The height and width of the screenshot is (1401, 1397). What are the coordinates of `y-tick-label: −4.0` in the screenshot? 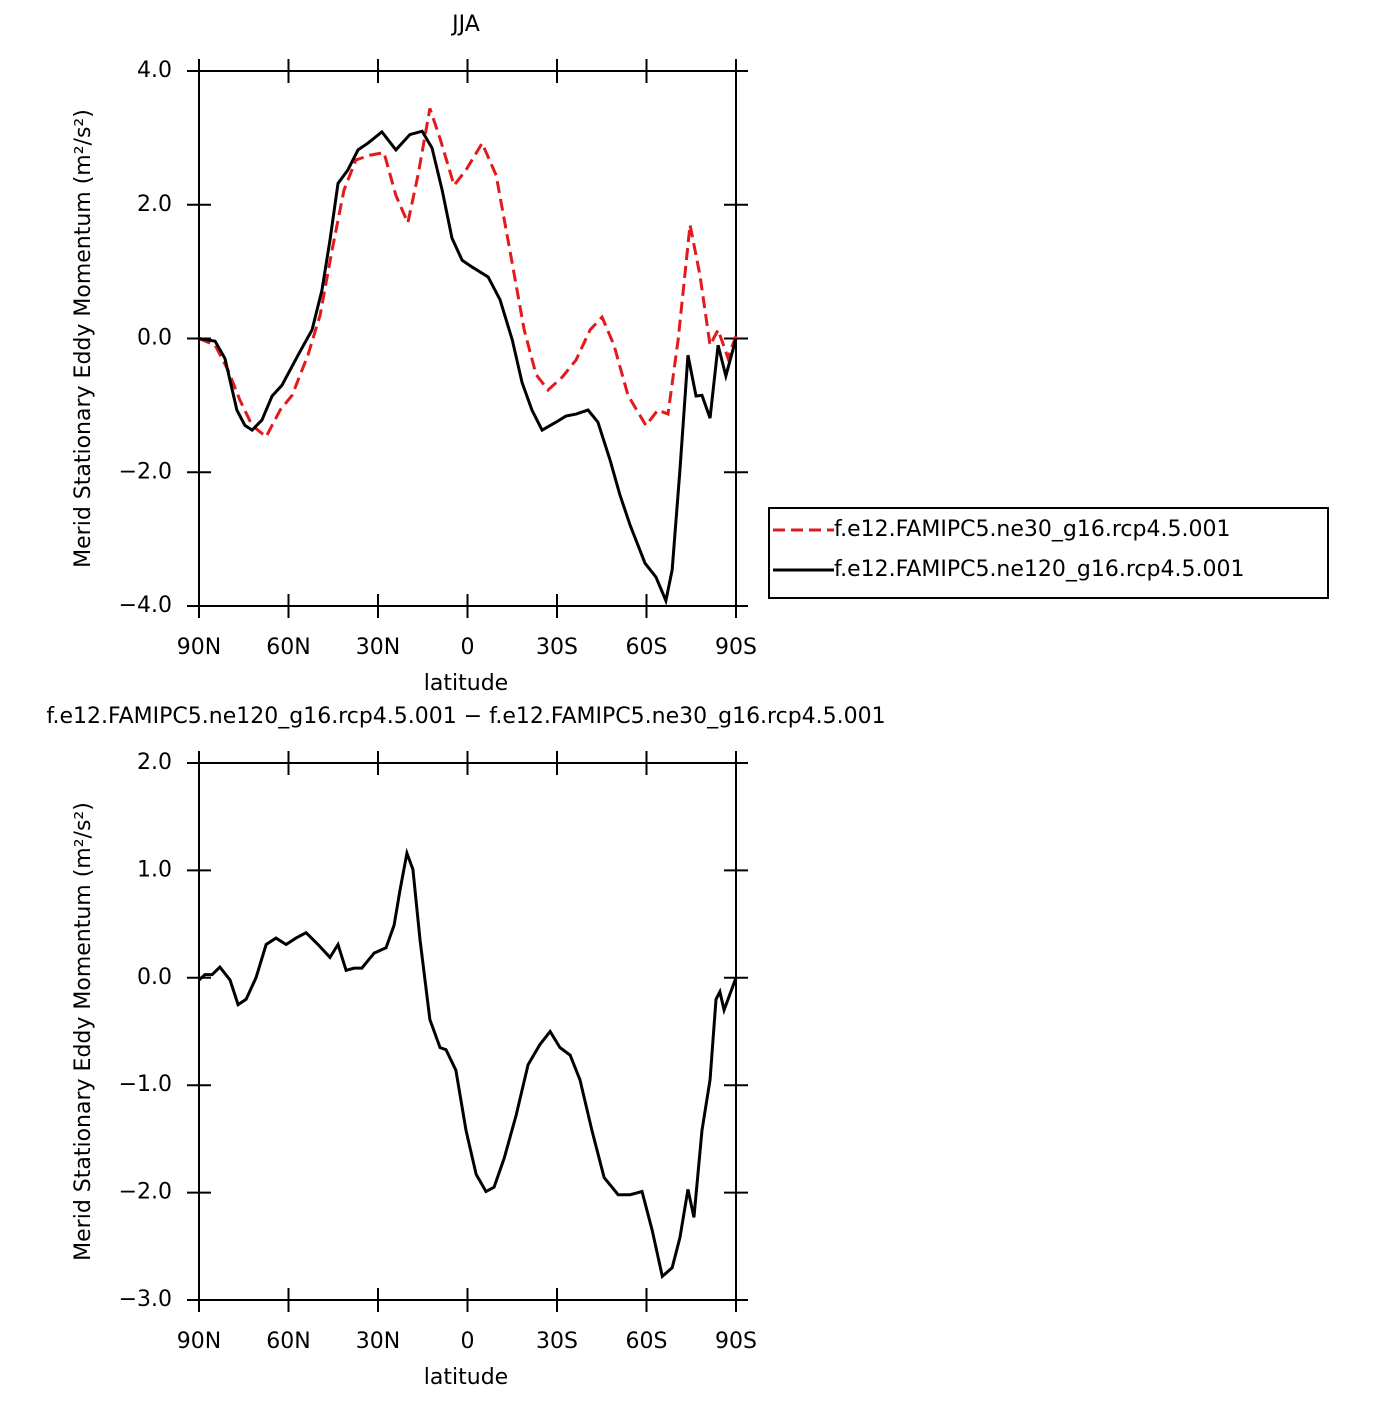 It's located at (145, 605).